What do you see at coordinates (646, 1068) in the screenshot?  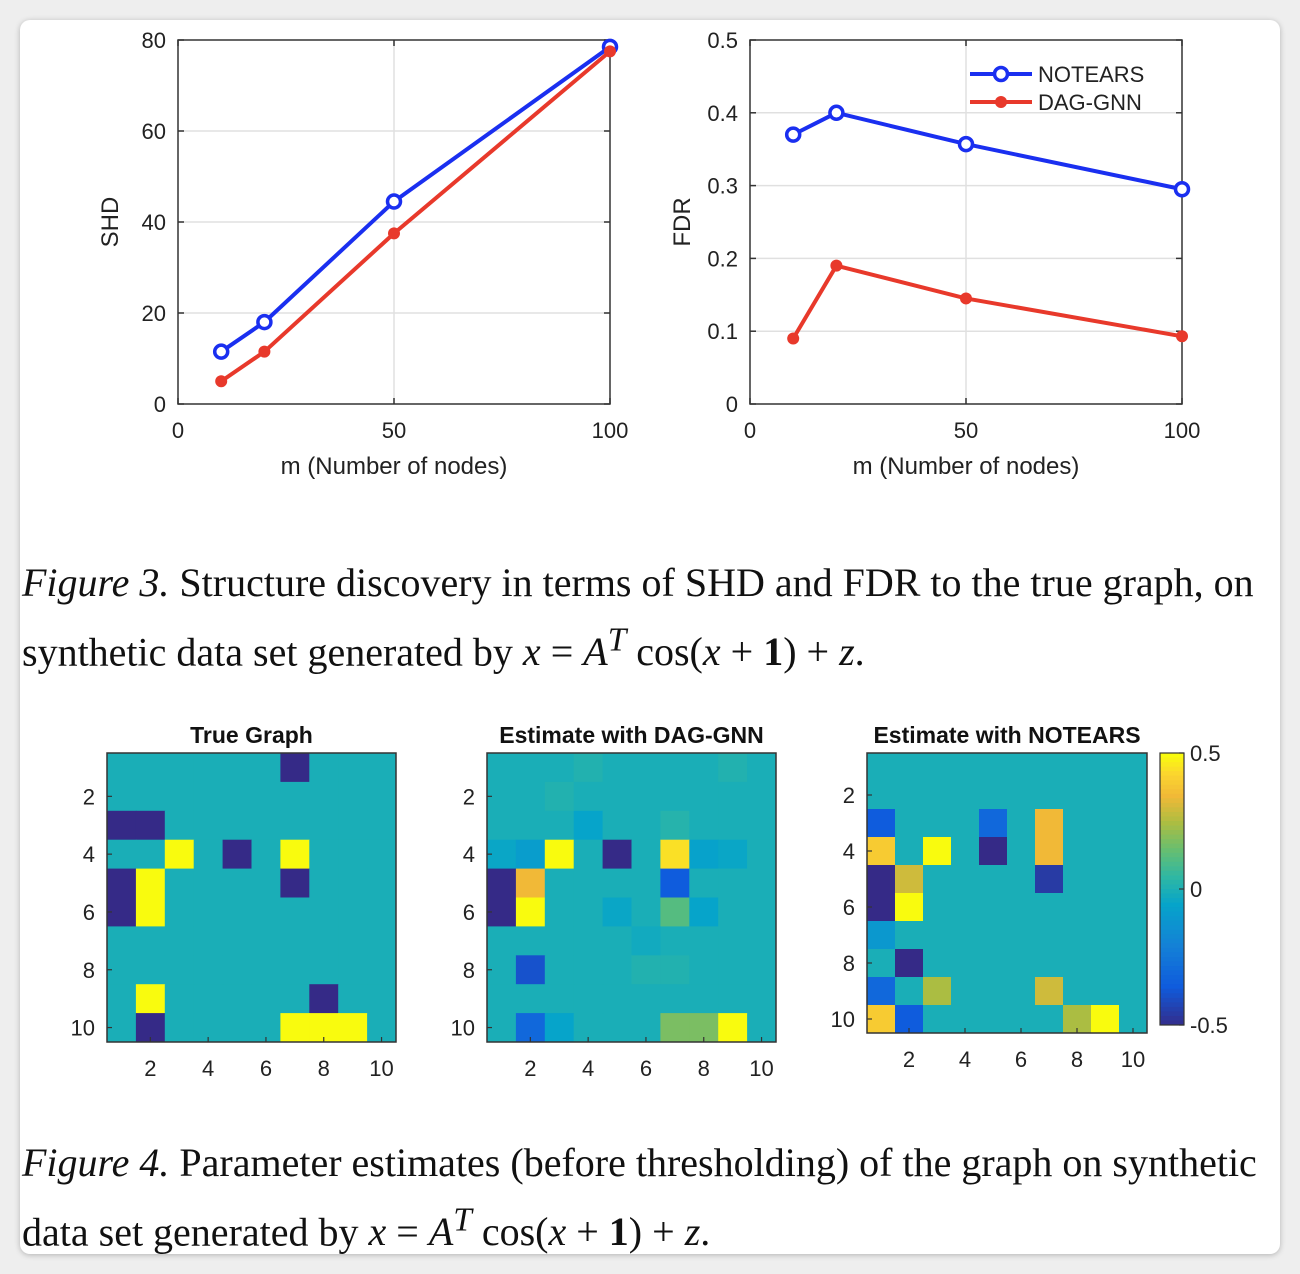 I see `x-tick-label: 6` at bounding box center [646, 1068].